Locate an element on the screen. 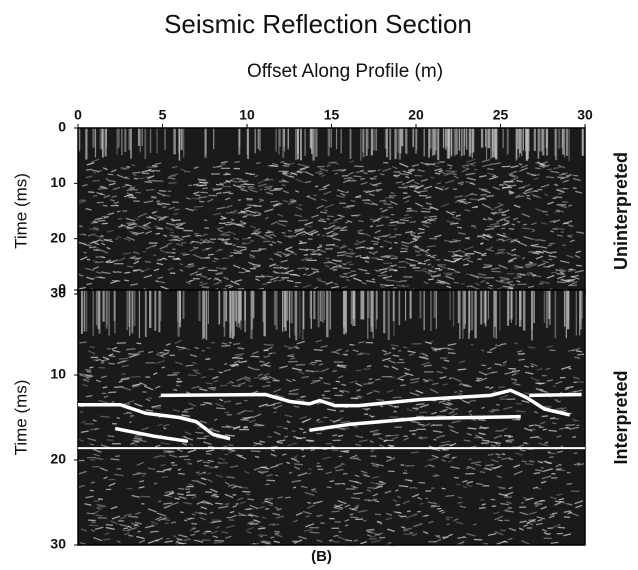  y-tick-label: 10 is located at coordinates (58, 374).